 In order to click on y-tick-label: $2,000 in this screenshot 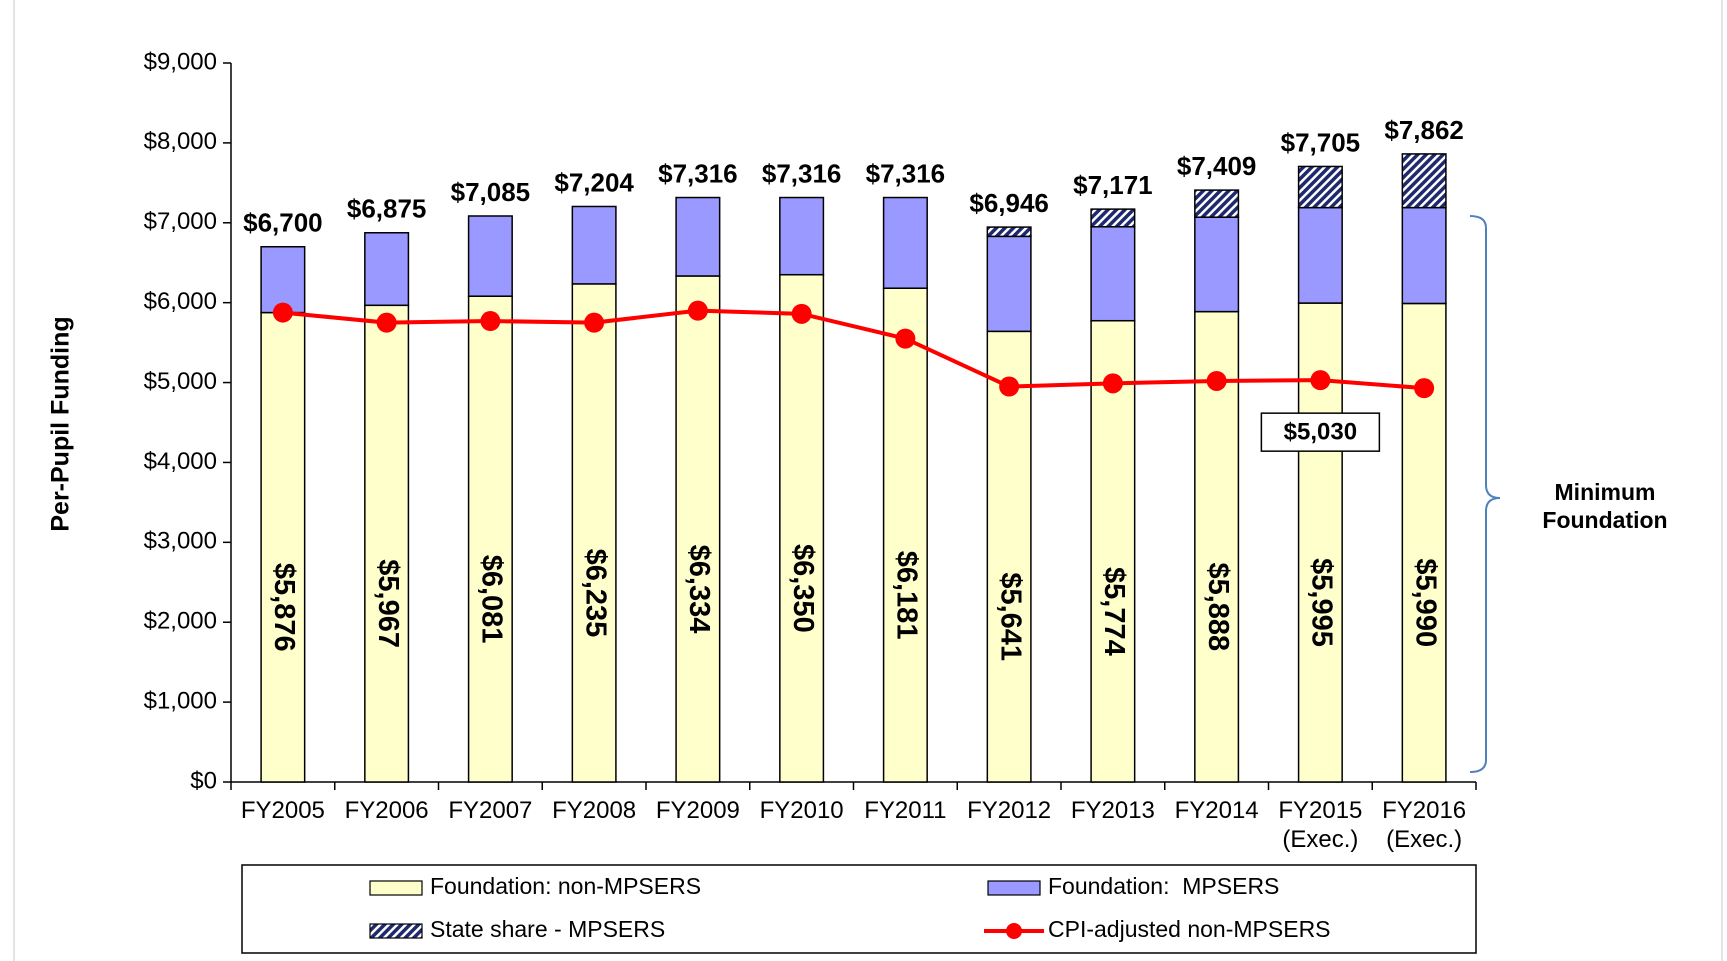, I will do `click(180, 621)`.